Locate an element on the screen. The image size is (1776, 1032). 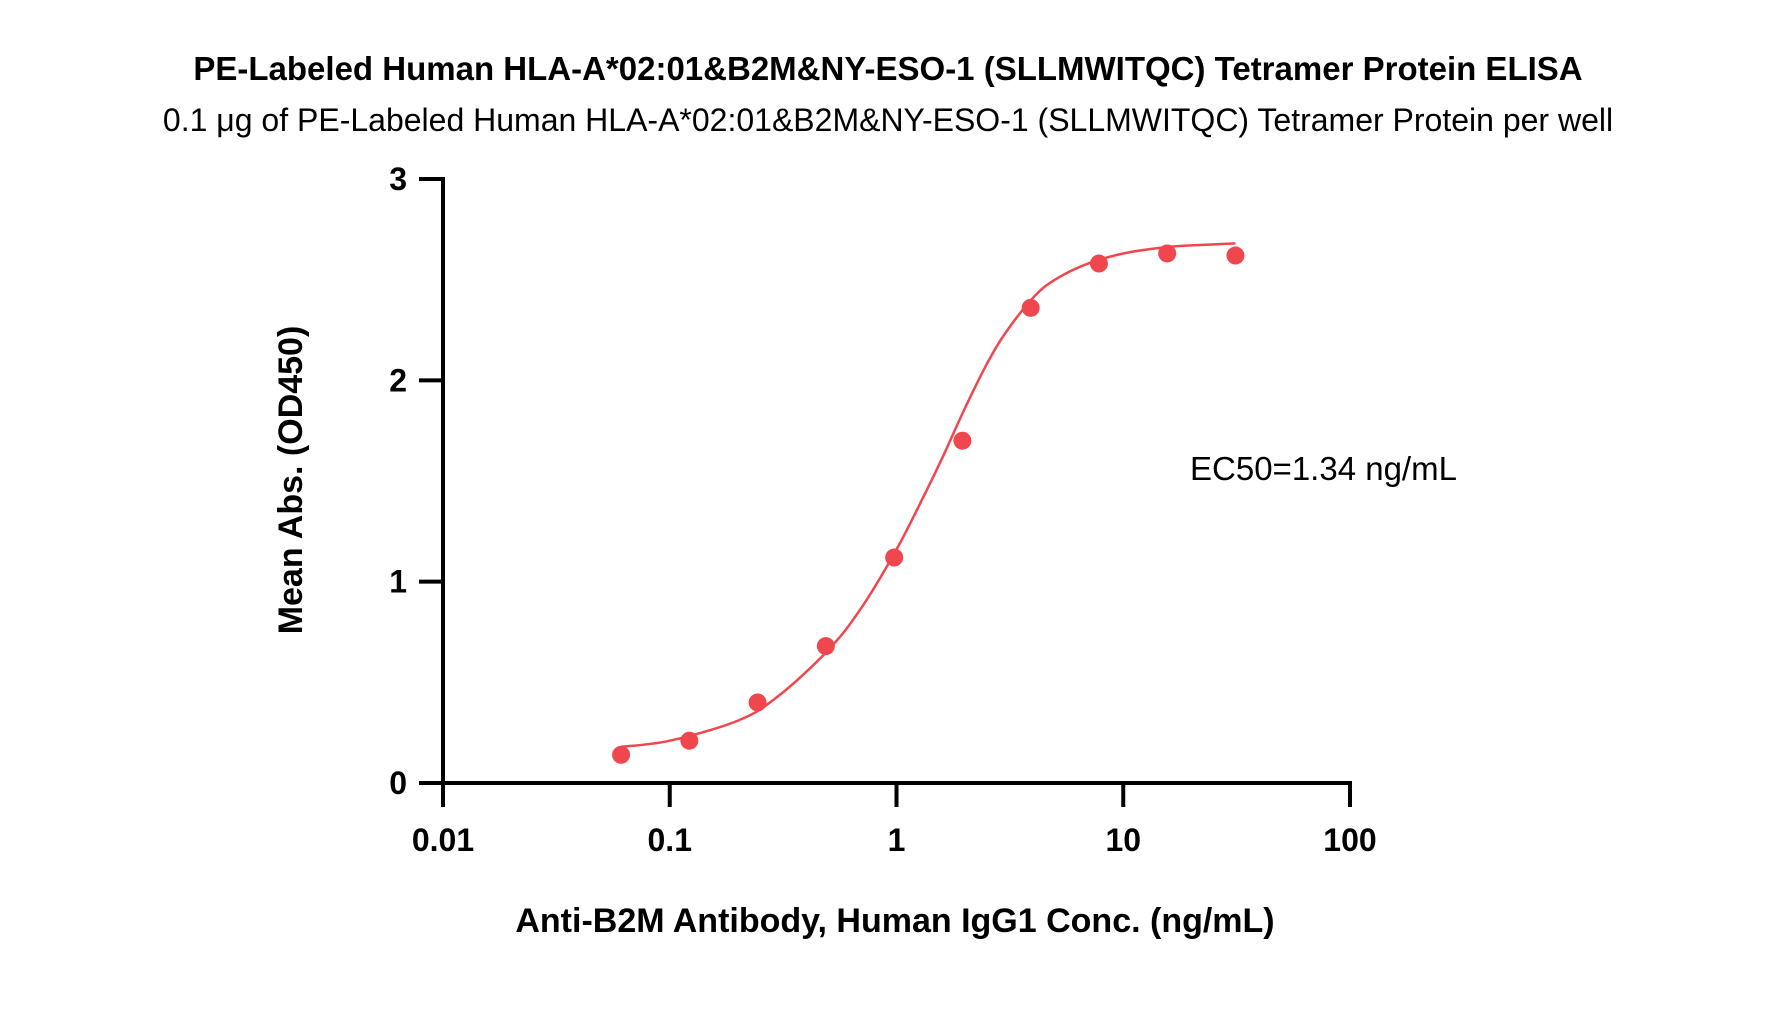
y-tick-label: 2 is located at coordinates (398, 380).